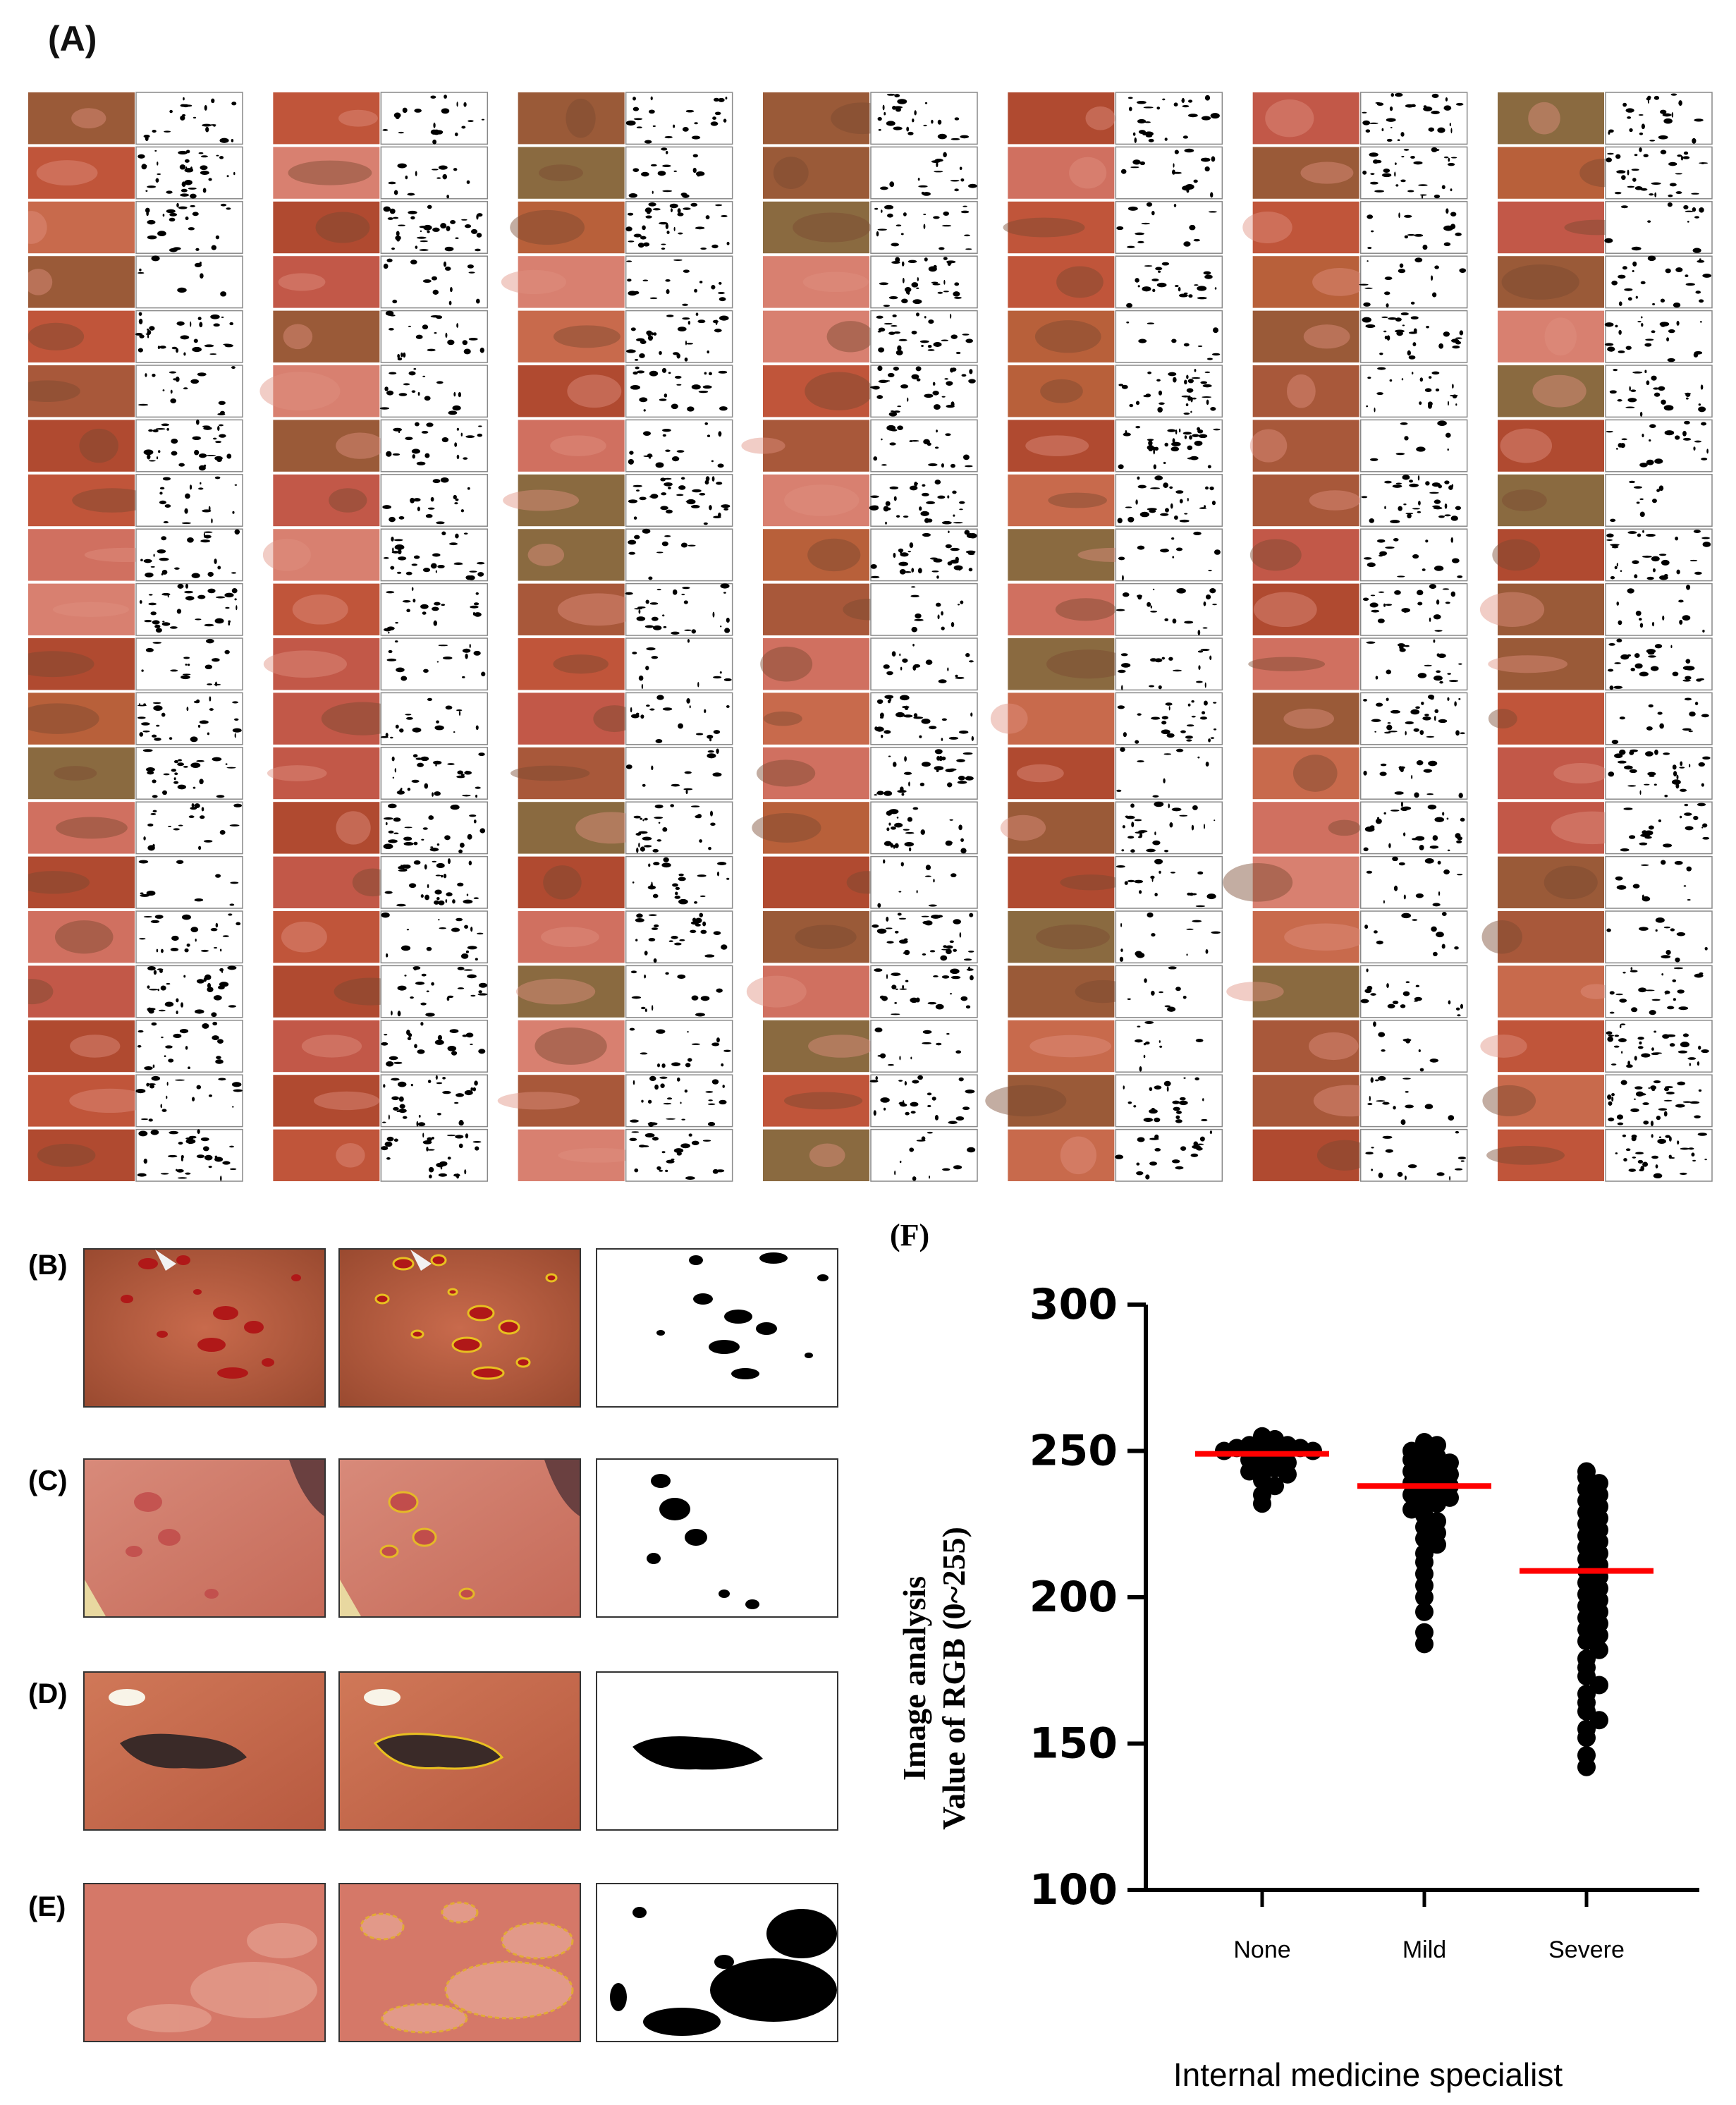  Describe the element at coordinates (1073, 1304) in the screenshot. I see `y-tick-label: 300` at that location.